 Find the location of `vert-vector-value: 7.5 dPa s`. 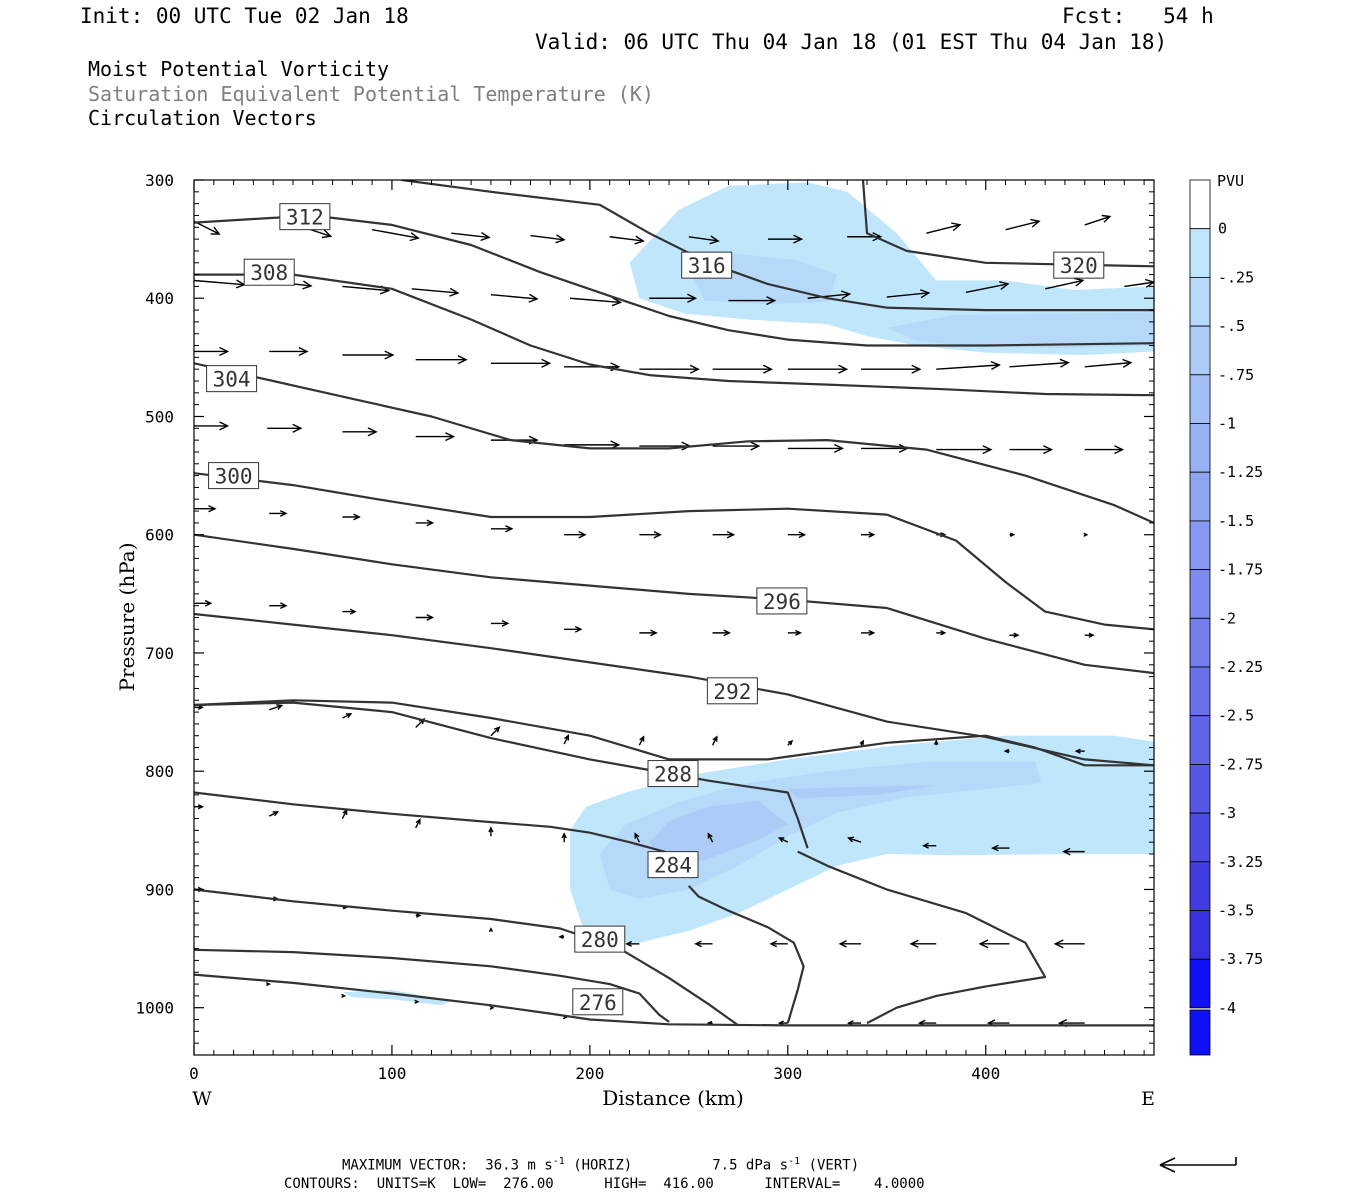

vert-vector-value: 7.5 dPa s is located at coordinates (750, 1165).